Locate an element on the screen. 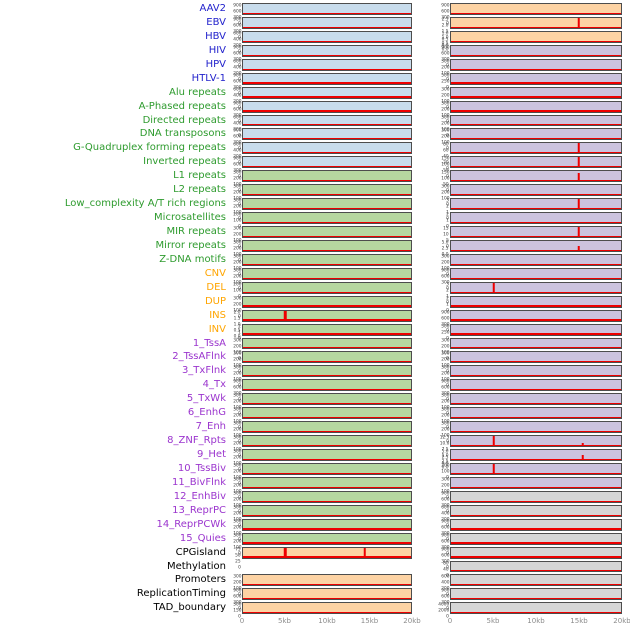 The image size is (630, 630). y-tick-label: 3 is located at coordinates (447, 201).